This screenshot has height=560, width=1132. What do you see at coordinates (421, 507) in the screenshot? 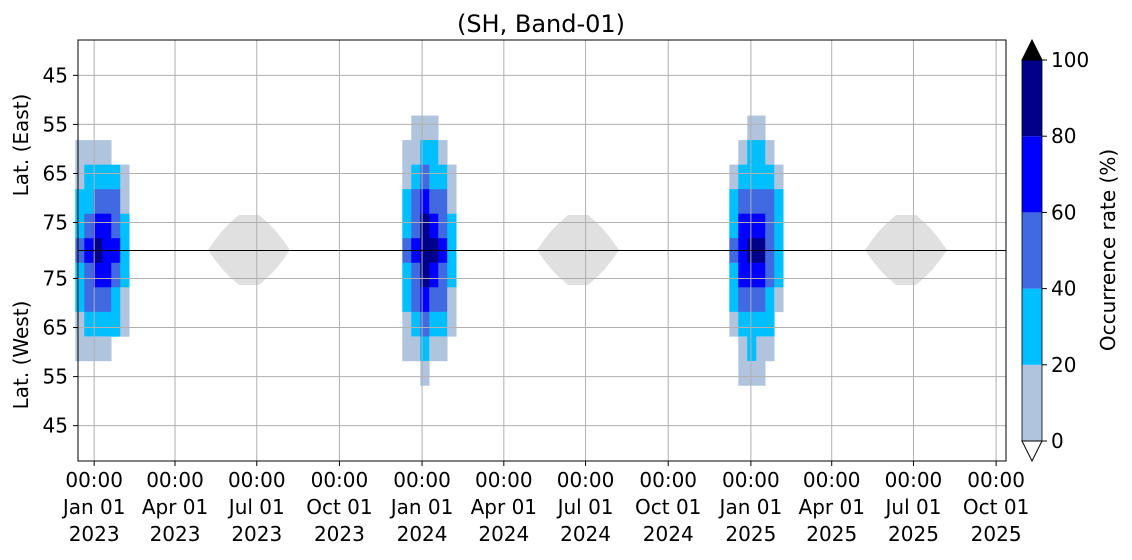
I see `x-tick-label: 00:00 Jan 01 2024` at bounding box center [421, 507].